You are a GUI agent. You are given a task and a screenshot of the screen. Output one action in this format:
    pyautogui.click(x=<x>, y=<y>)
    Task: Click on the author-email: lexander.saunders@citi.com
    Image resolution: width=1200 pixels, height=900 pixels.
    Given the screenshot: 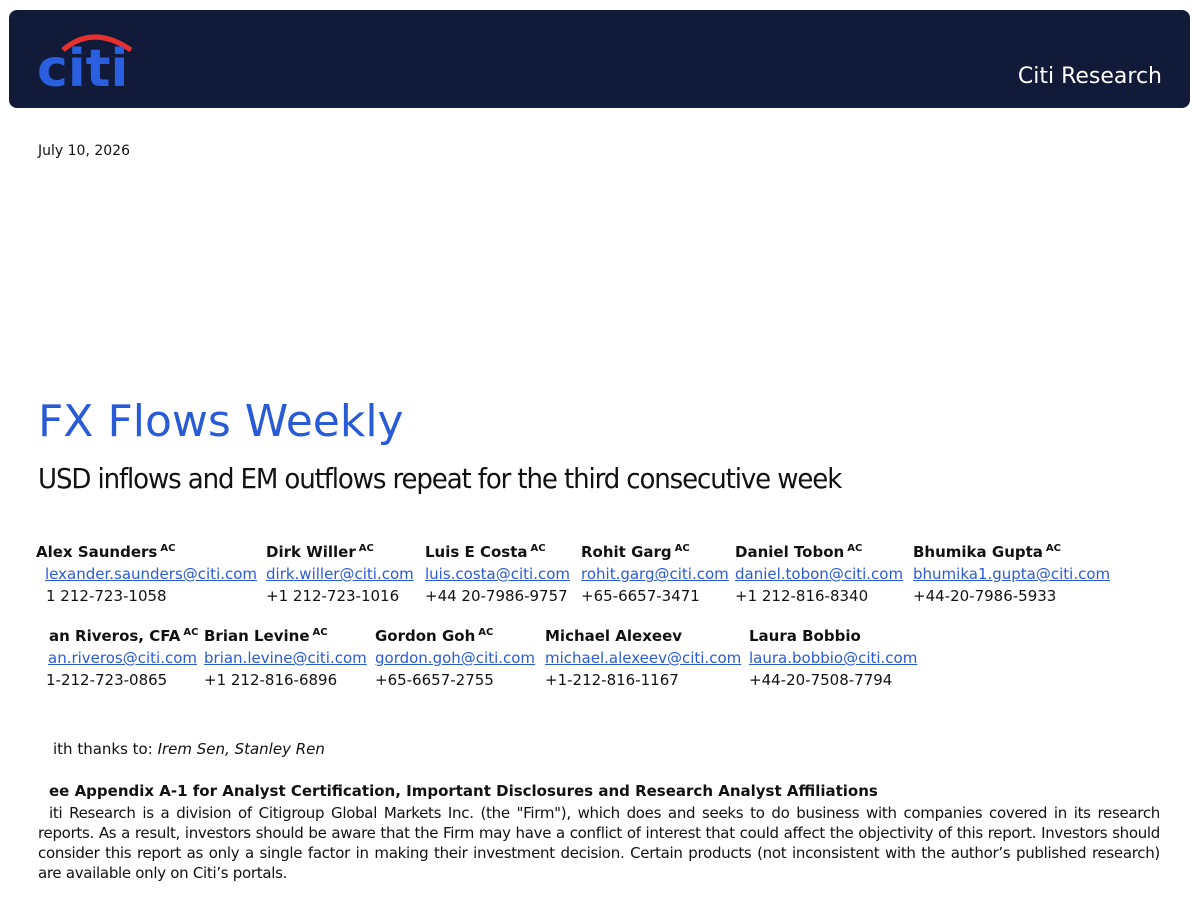 What is the action you would take?
    pyautogui.click(x=151, y=574)
    